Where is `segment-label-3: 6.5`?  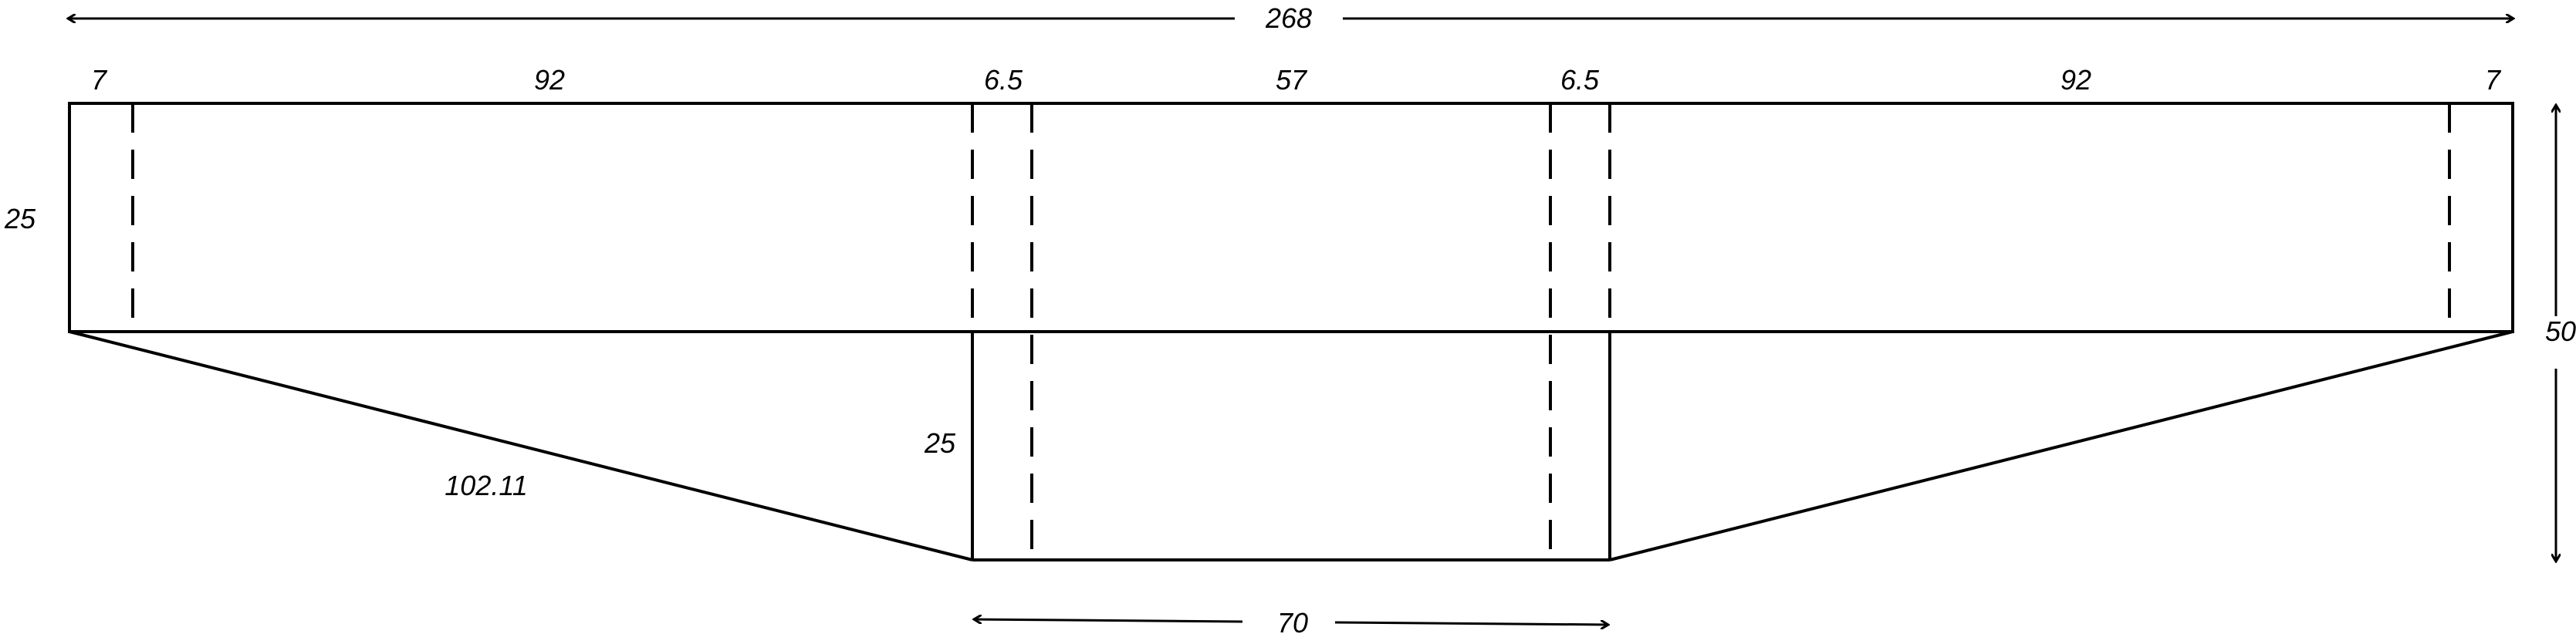 segment-label-3: 6.5 is located at coordinates (1003, 80).